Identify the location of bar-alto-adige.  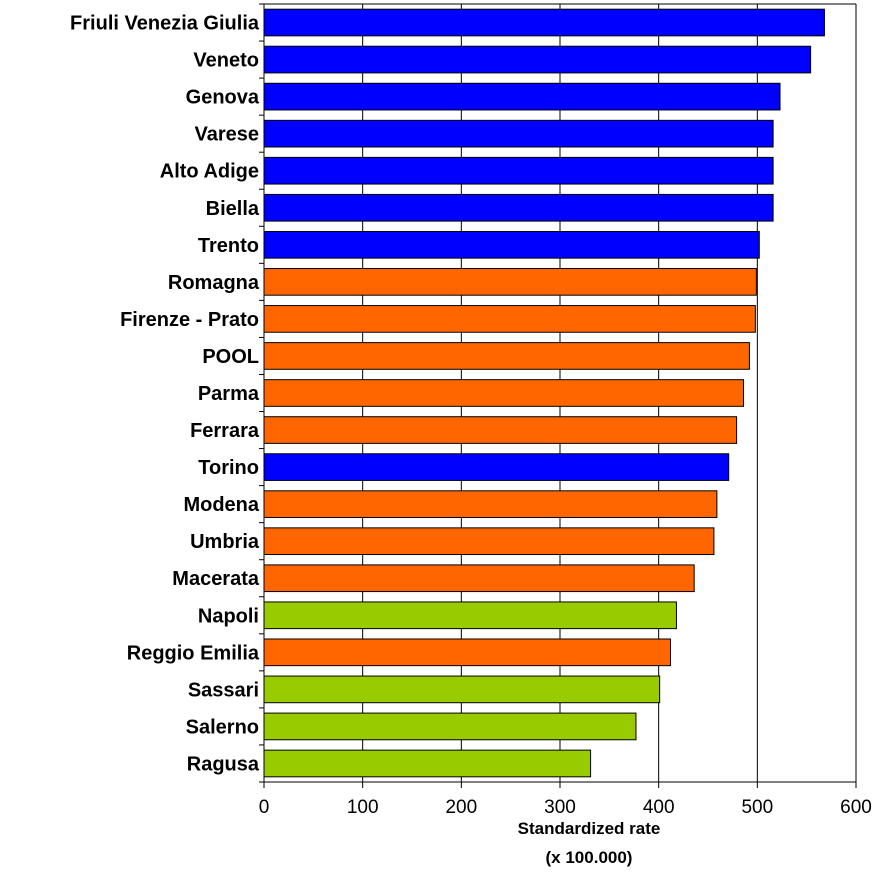
(518, 170).